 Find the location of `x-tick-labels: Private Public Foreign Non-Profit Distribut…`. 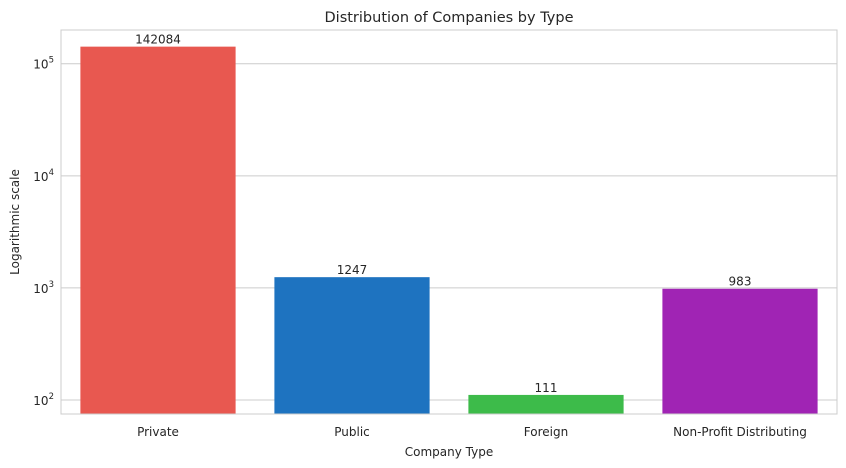

x-tick-labels: Private Public Foreign Non-Profit Distribut… is located at coordinates (472, 432).